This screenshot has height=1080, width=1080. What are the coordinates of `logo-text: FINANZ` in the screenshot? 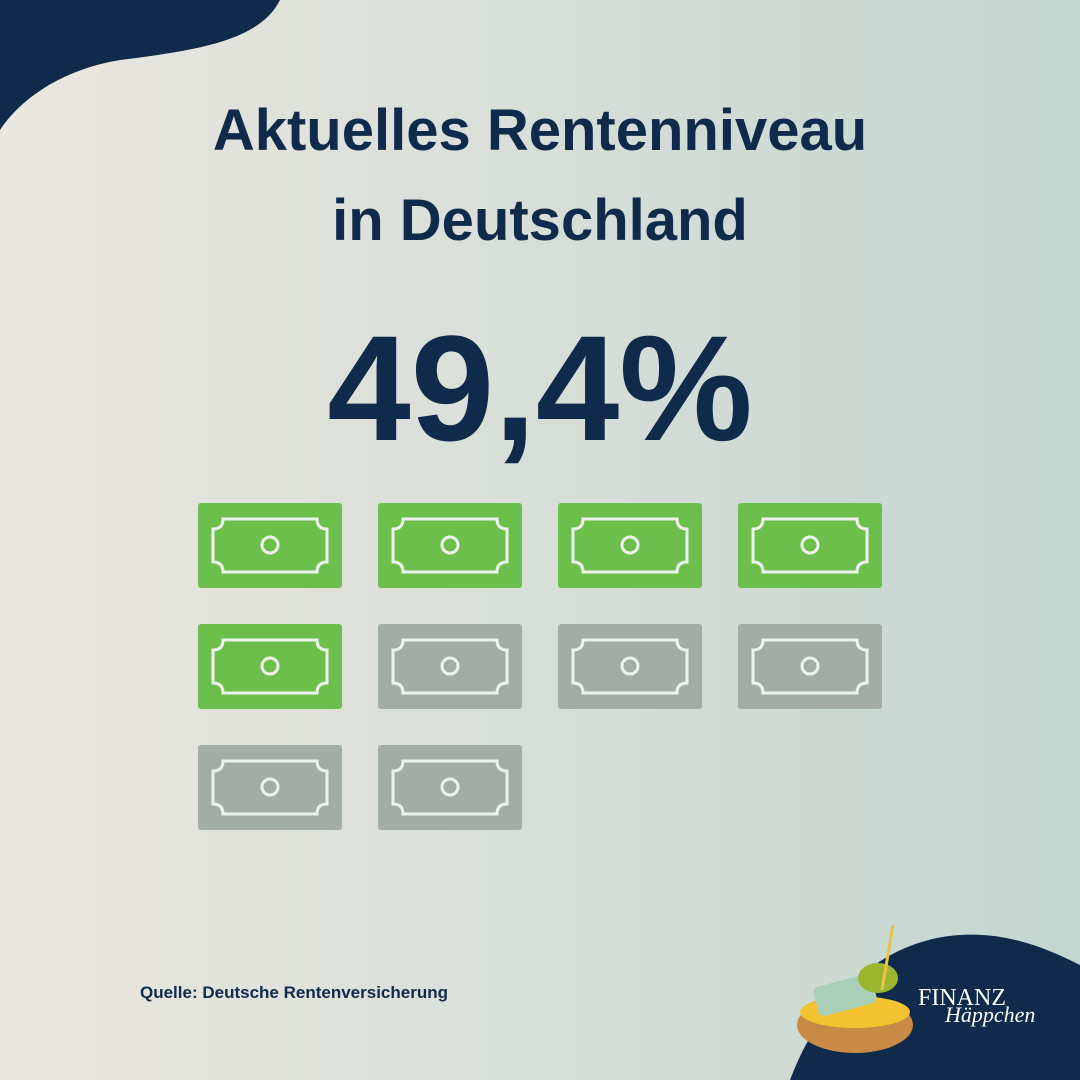 It's located at (962, 998).